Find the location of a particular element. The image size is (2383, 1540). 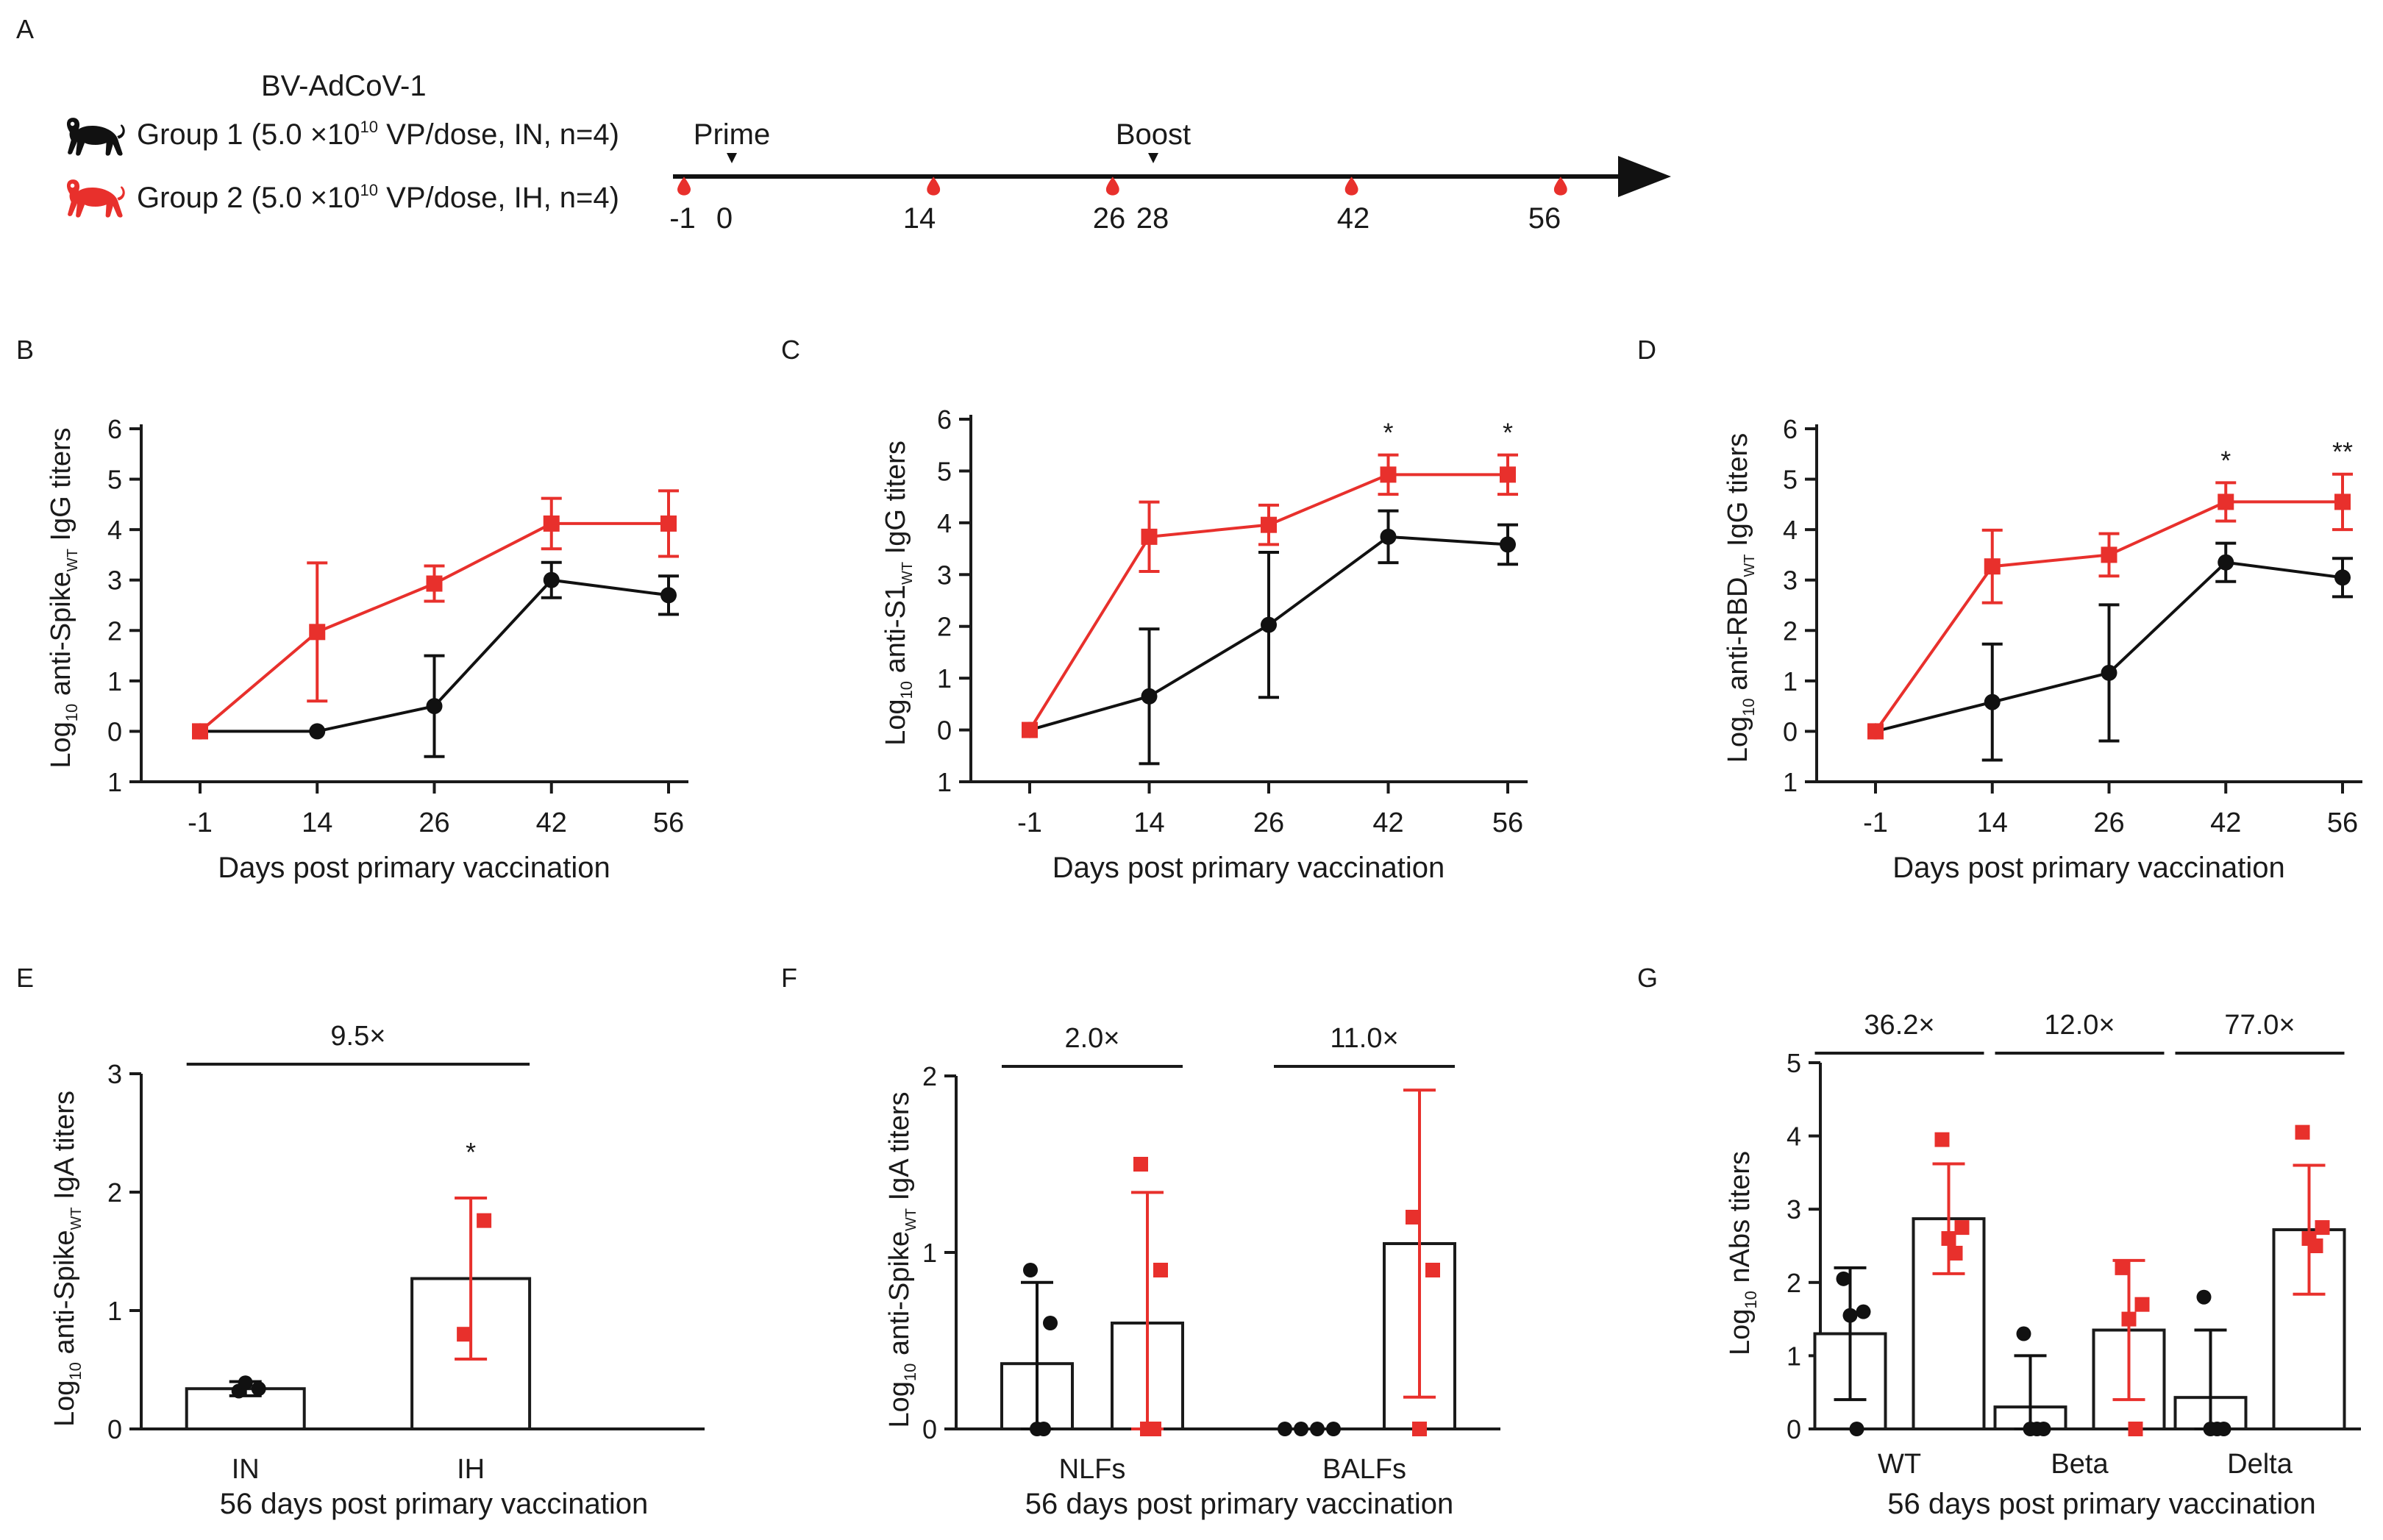

significance-star: * is located at coordinates (1388, 433).